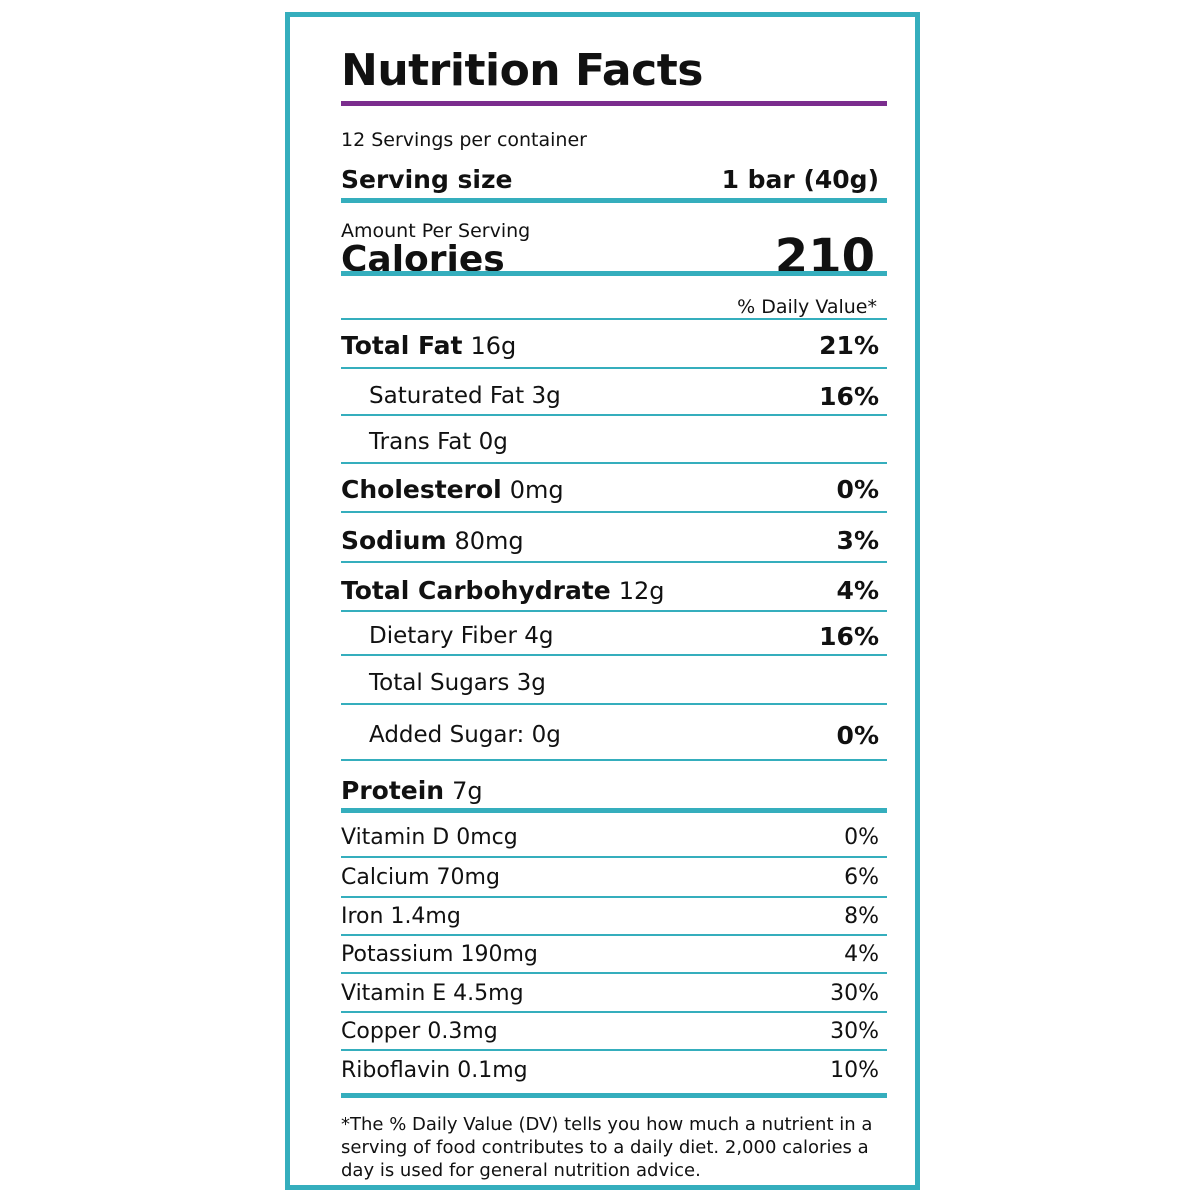 The height and width of the screenshot is (1200, 1200). I want to click on nutrient-name: Sodium, so click(394, 540).